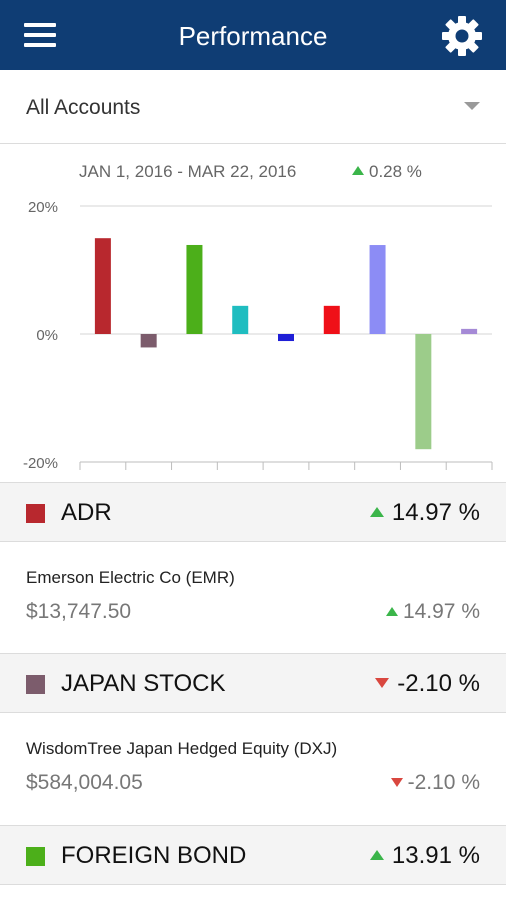  Describe the element at coordinates (83, 107) in the screenshot. I see `account-selector-label: All Accounts` at that location.